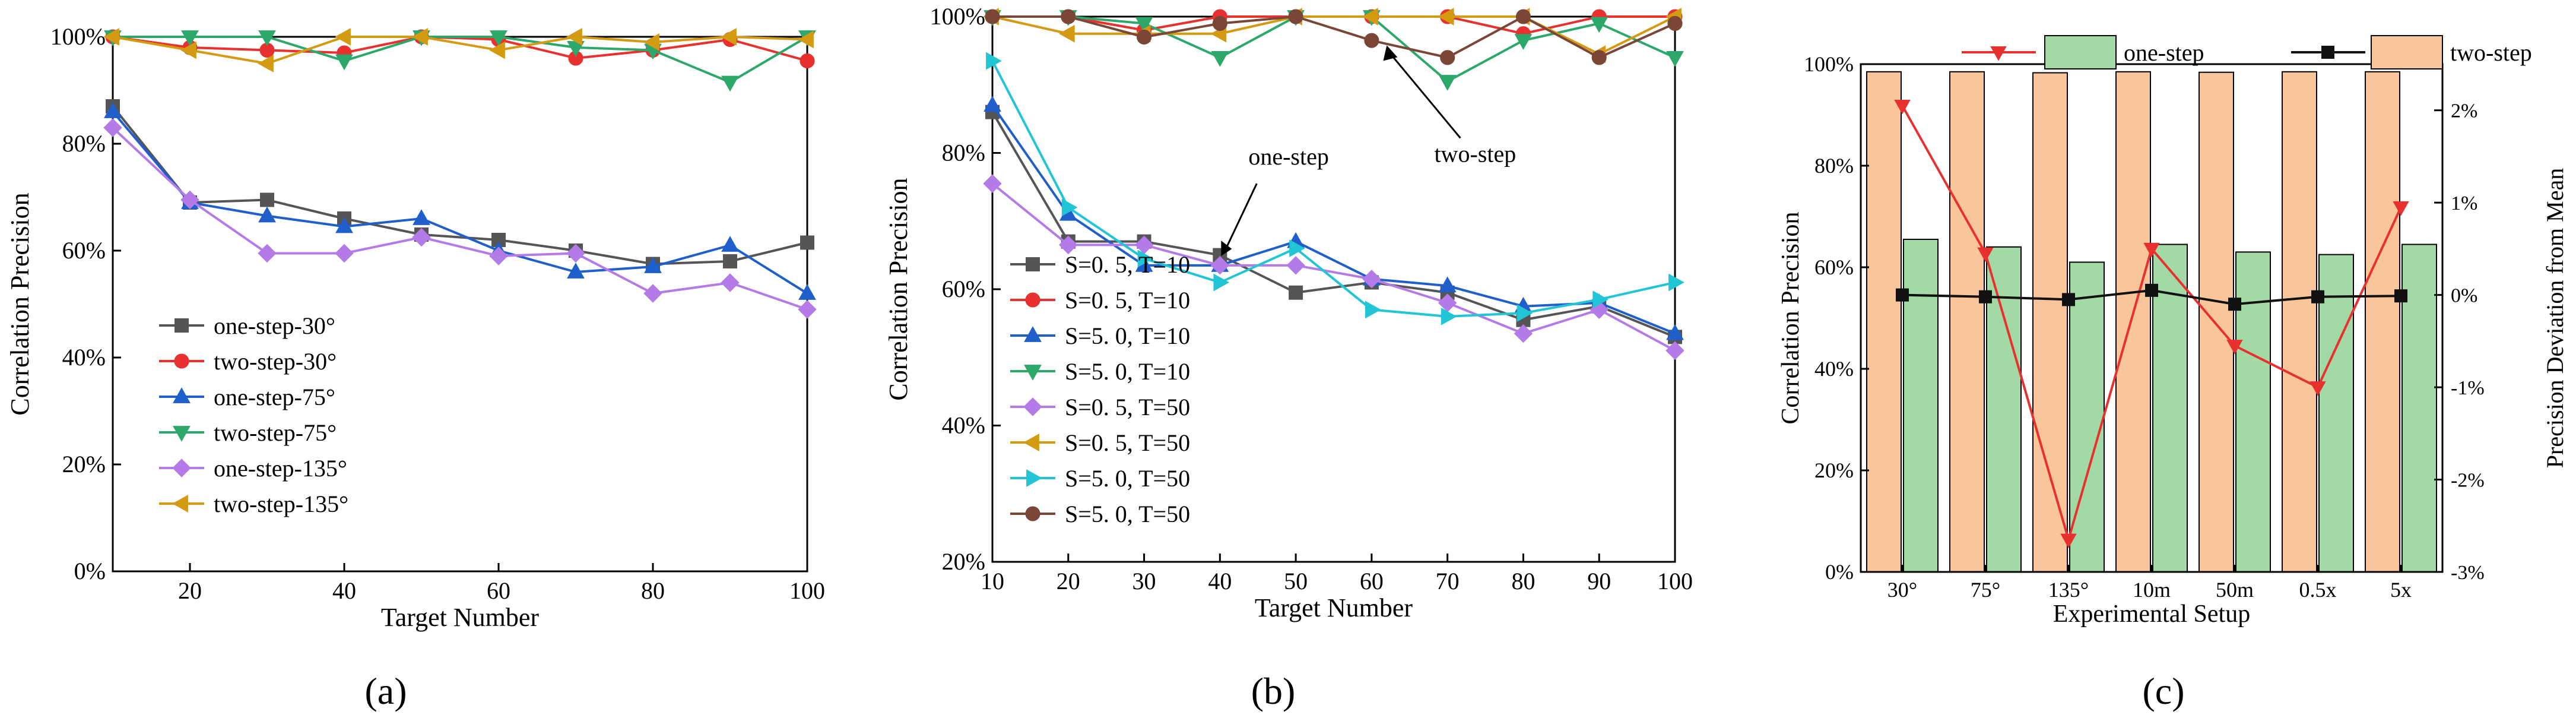 The height and width of the screenshot is (721, 2576). What do you see at coordinates (2163, 691) in the screenshot?
I see `panel-label: (c)` at bounding box center [2163, 691].